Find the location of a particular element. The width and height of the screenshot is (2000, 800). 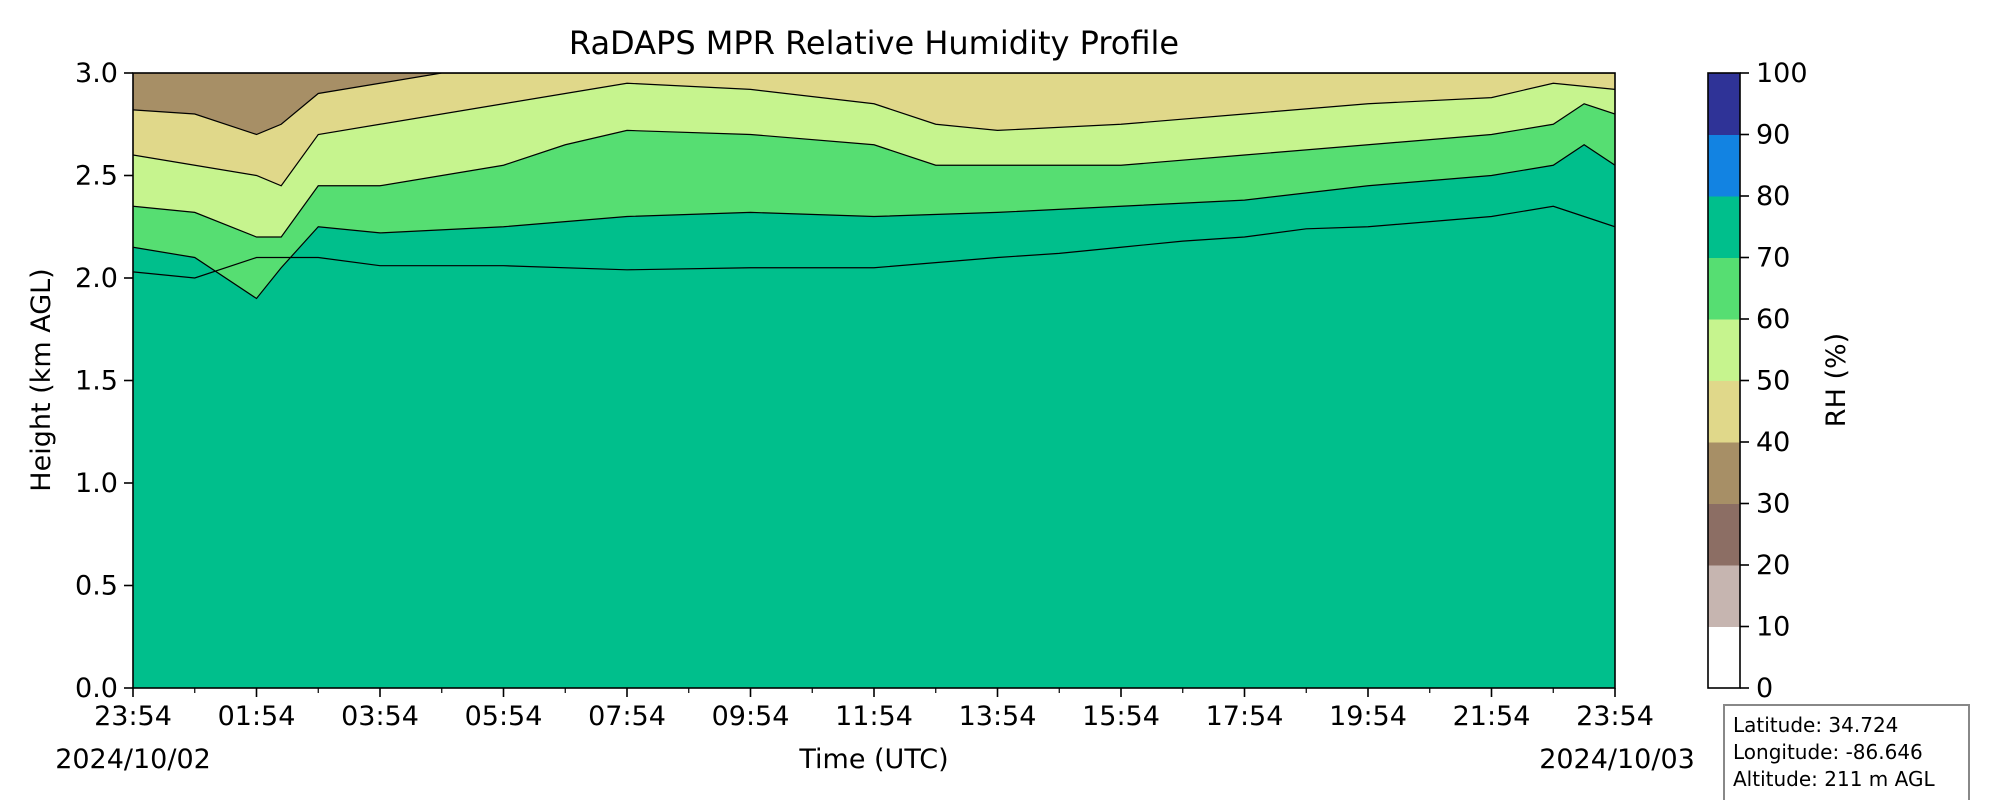

x-tick-label: 21:54 is located at coordinates (1492, 716).